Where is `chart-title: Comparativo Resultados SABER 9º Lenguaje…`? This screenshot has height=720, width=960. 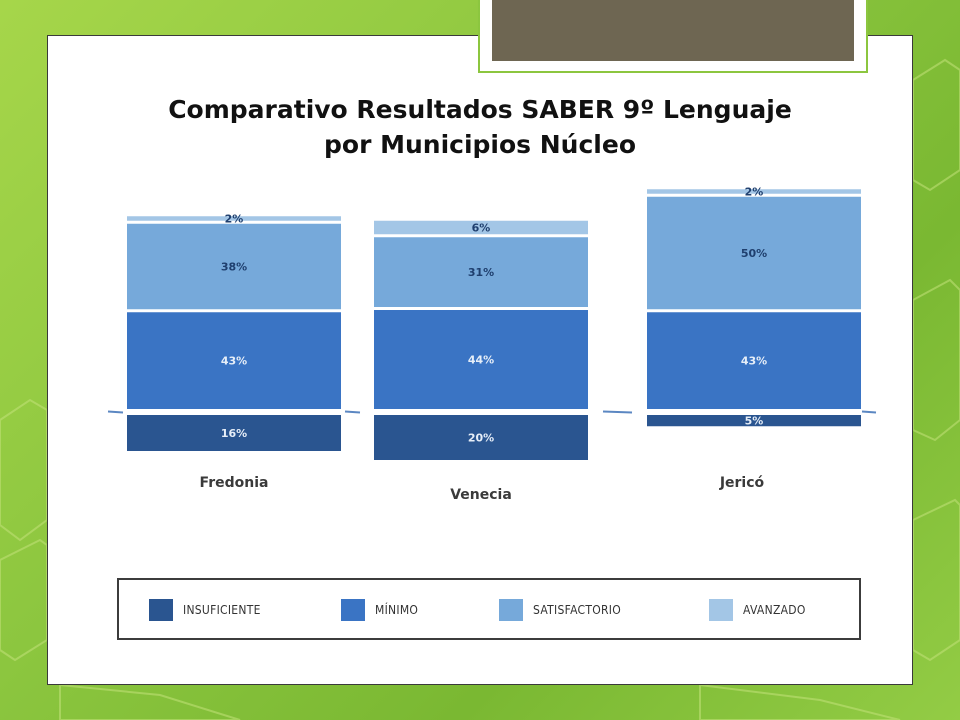
chart-title: Comparativo Resultados SABER 9º Lenguaje… is located at coordinates (480, 127).